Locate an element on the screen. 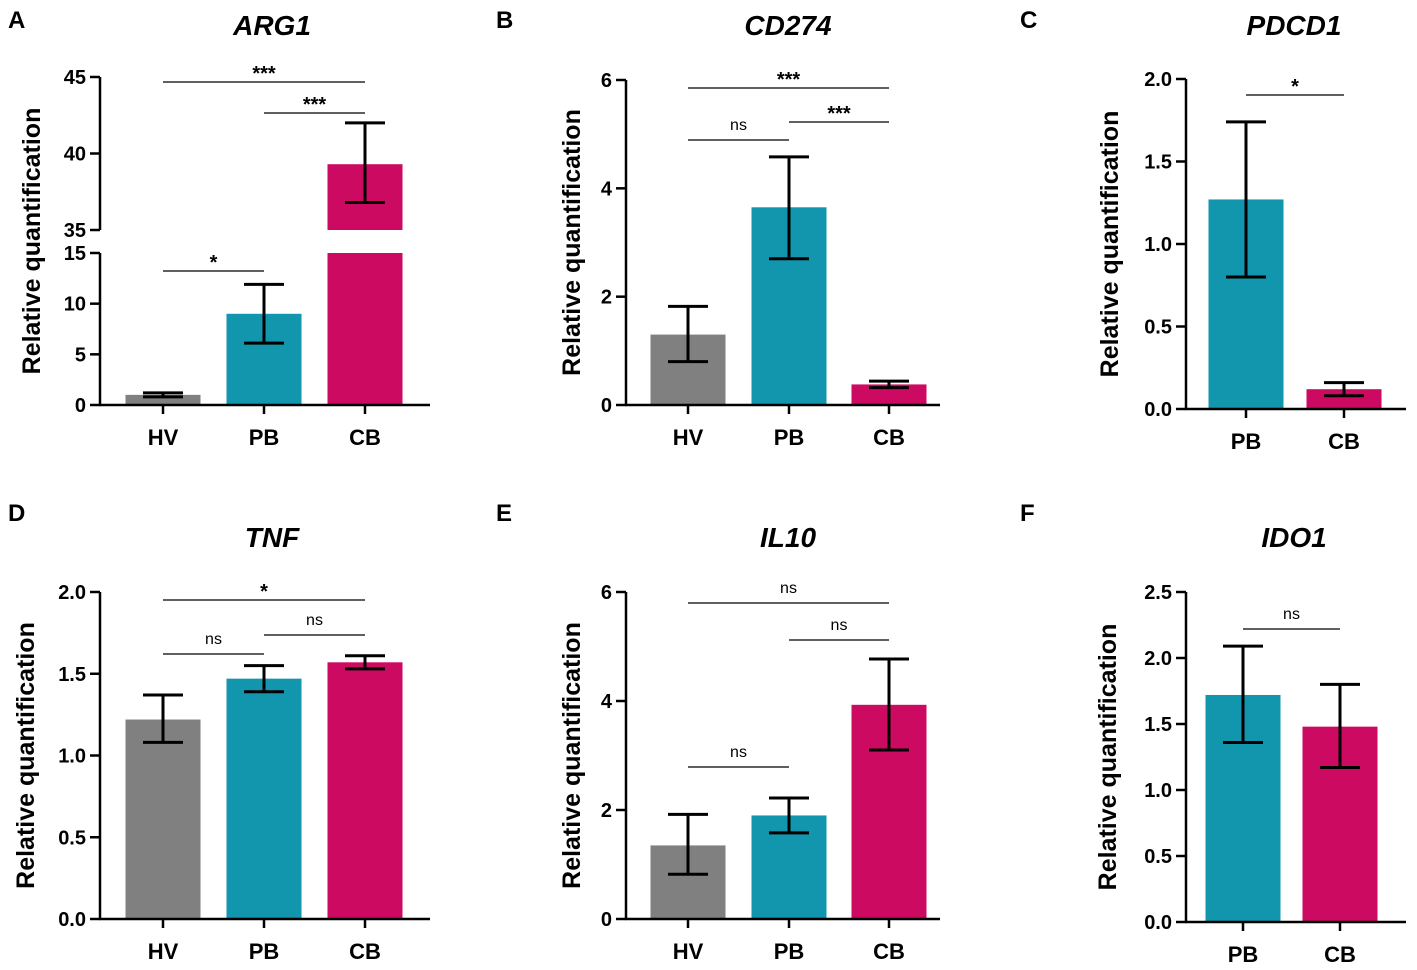  panel-letter: D is located at coordinates (16, 513).